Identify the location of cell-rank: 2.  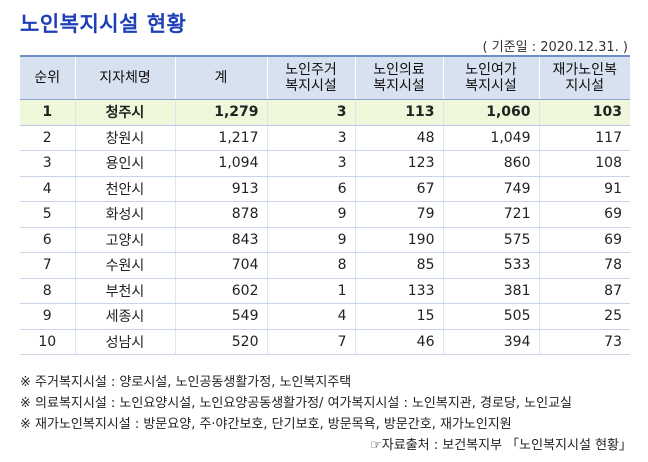
(47, 138).